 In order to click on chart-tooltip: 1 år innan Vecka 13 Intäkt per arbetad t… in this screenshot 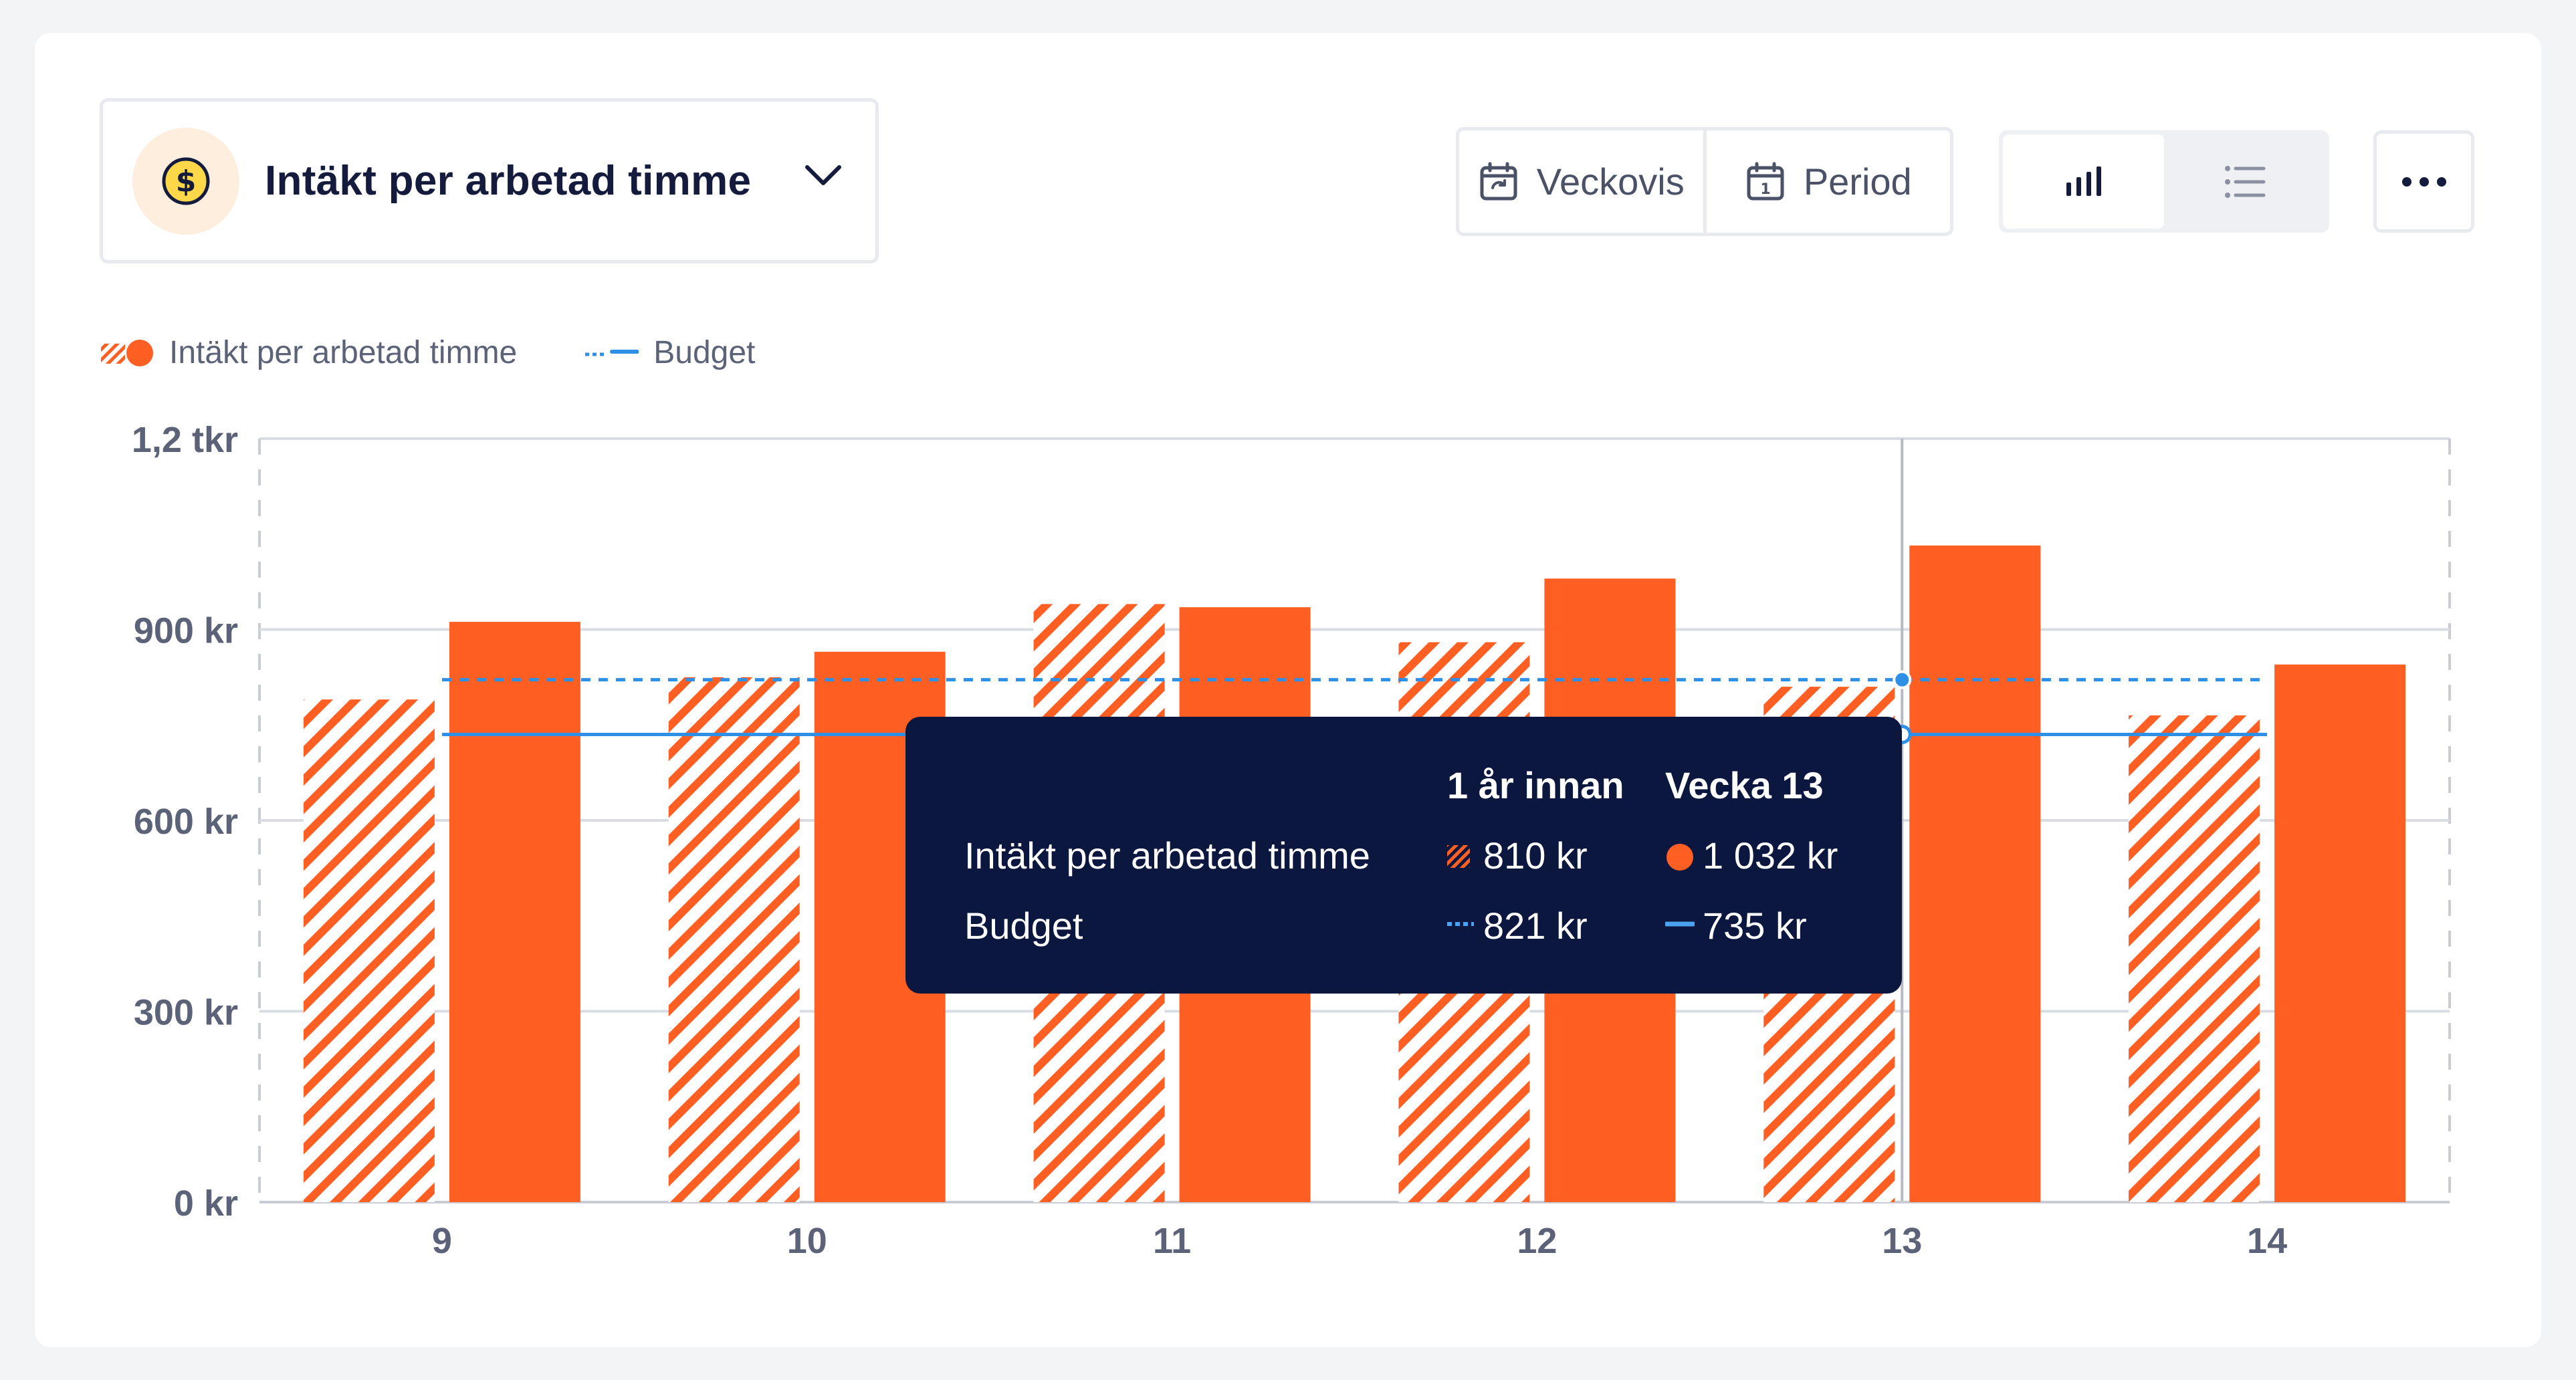, I will do `click(1403, 855)`.